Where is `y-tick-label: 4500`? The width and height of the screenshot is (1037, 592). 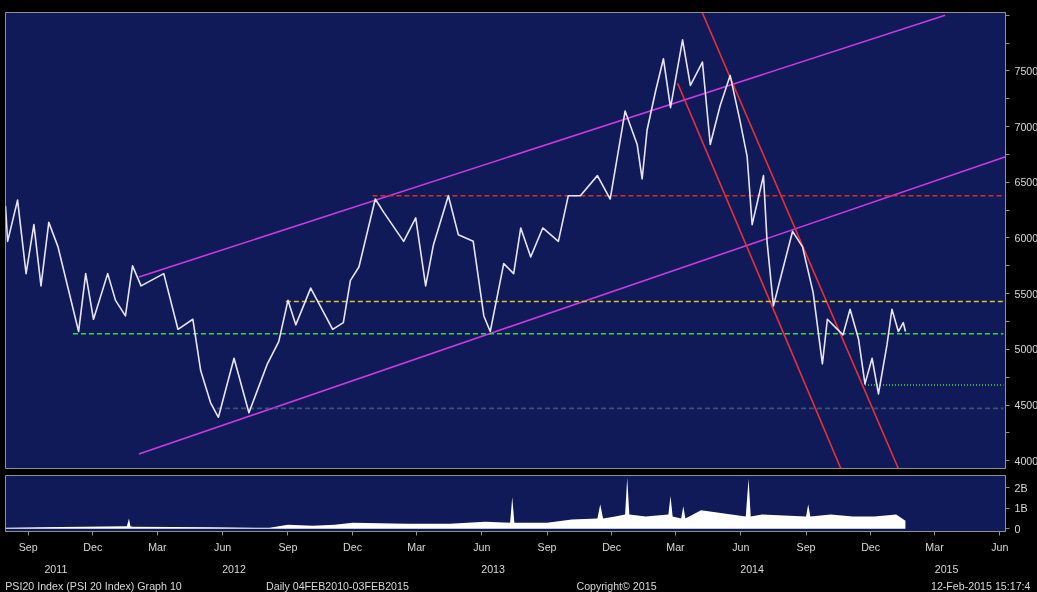
y-tick-label: 4500 is located at coordinates (1025, 405).